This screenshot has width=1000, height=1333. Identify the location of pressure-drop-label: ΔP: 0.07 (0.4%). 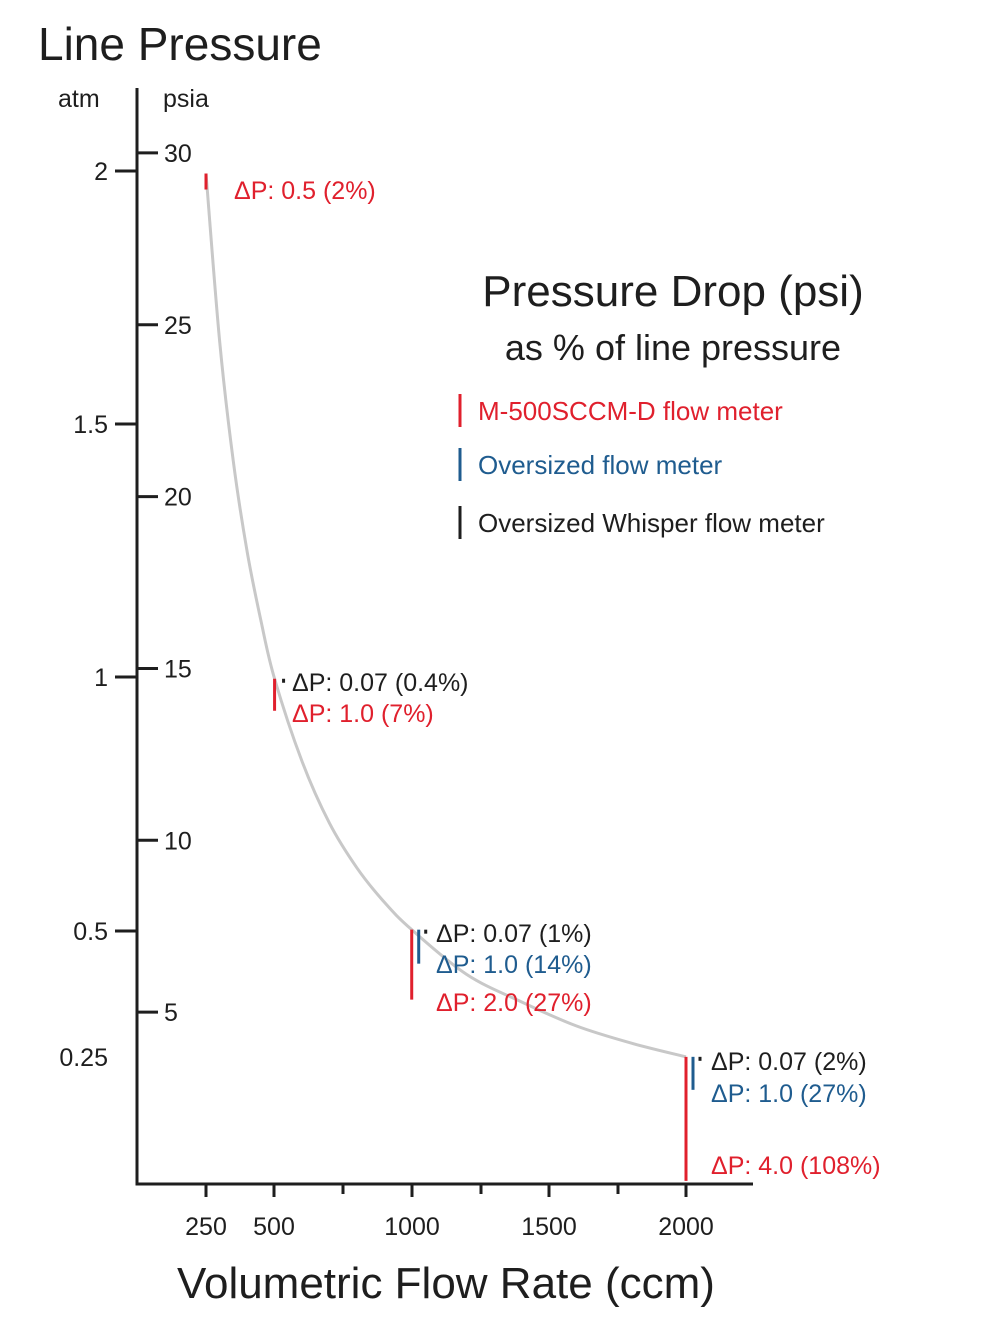
(380, 683).